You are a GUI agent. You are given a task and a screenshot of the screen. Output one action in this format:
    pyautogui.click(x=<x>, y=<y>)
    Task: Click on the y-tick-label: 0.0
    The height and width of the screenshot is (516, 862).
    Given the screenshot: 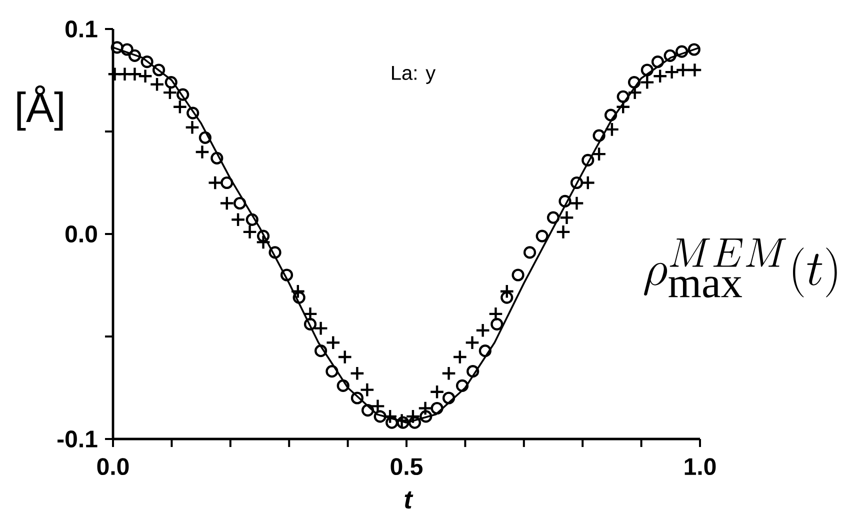 What is the action you would take?
    pyautogui.click(x=81, y=234)
    